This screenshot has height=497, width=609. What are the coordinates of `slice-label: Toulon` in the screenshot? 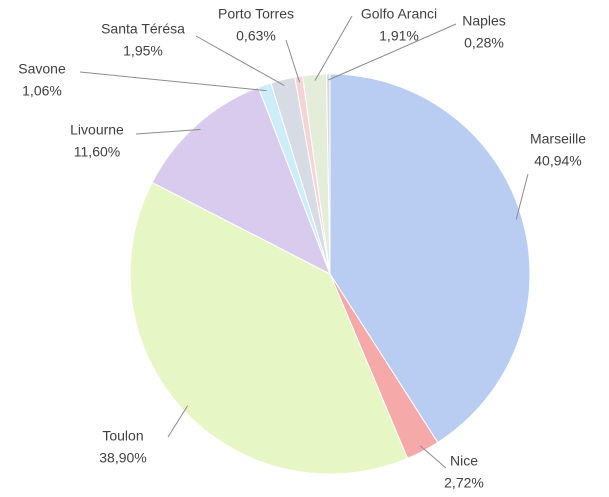 It's located at (122, 436).